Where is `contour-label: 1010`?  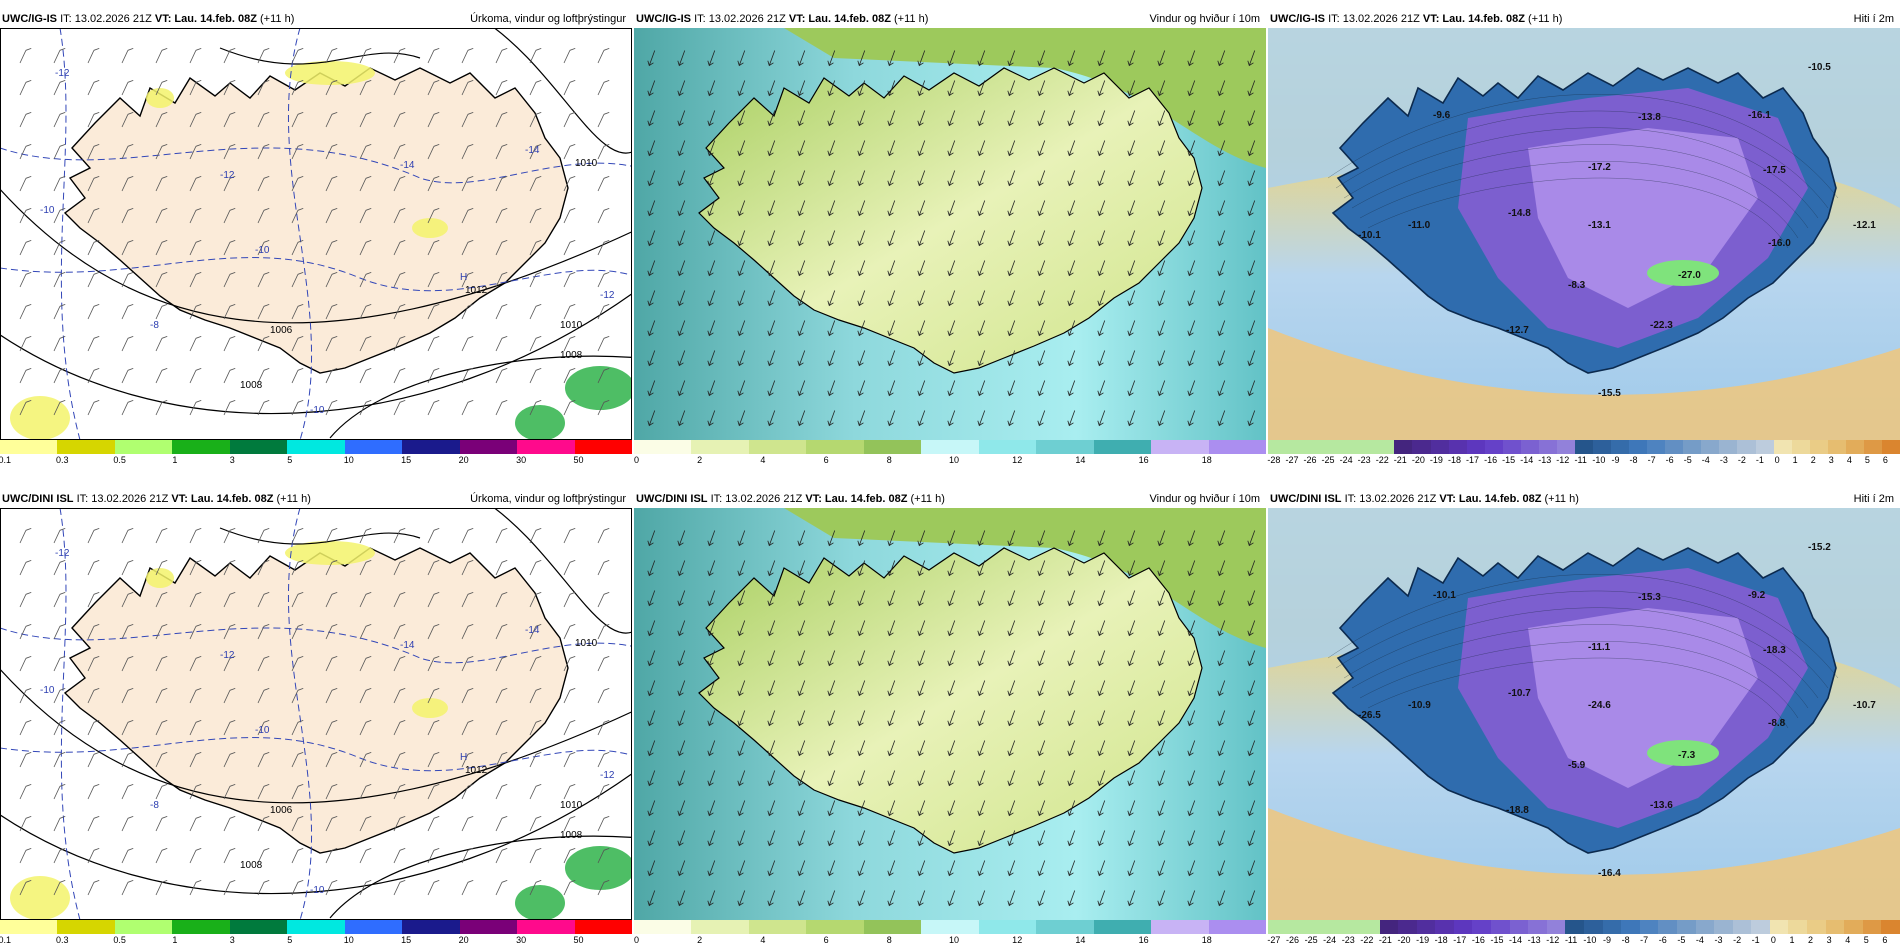
contour-label: 1010 is located at coordinates (586, 643).